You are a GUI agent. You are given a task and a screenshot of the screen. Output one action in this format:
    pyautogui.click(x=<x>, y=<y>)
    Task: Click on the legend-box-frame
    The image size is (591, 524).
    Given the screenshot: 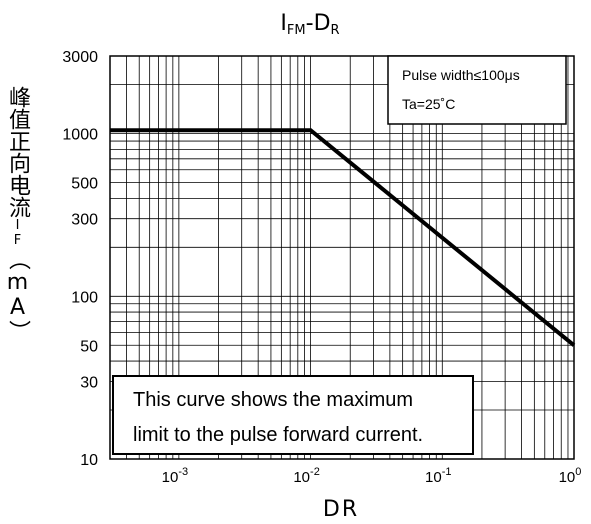 What is the action you would take?
    pyautogui.click(x=477, y=90)
    